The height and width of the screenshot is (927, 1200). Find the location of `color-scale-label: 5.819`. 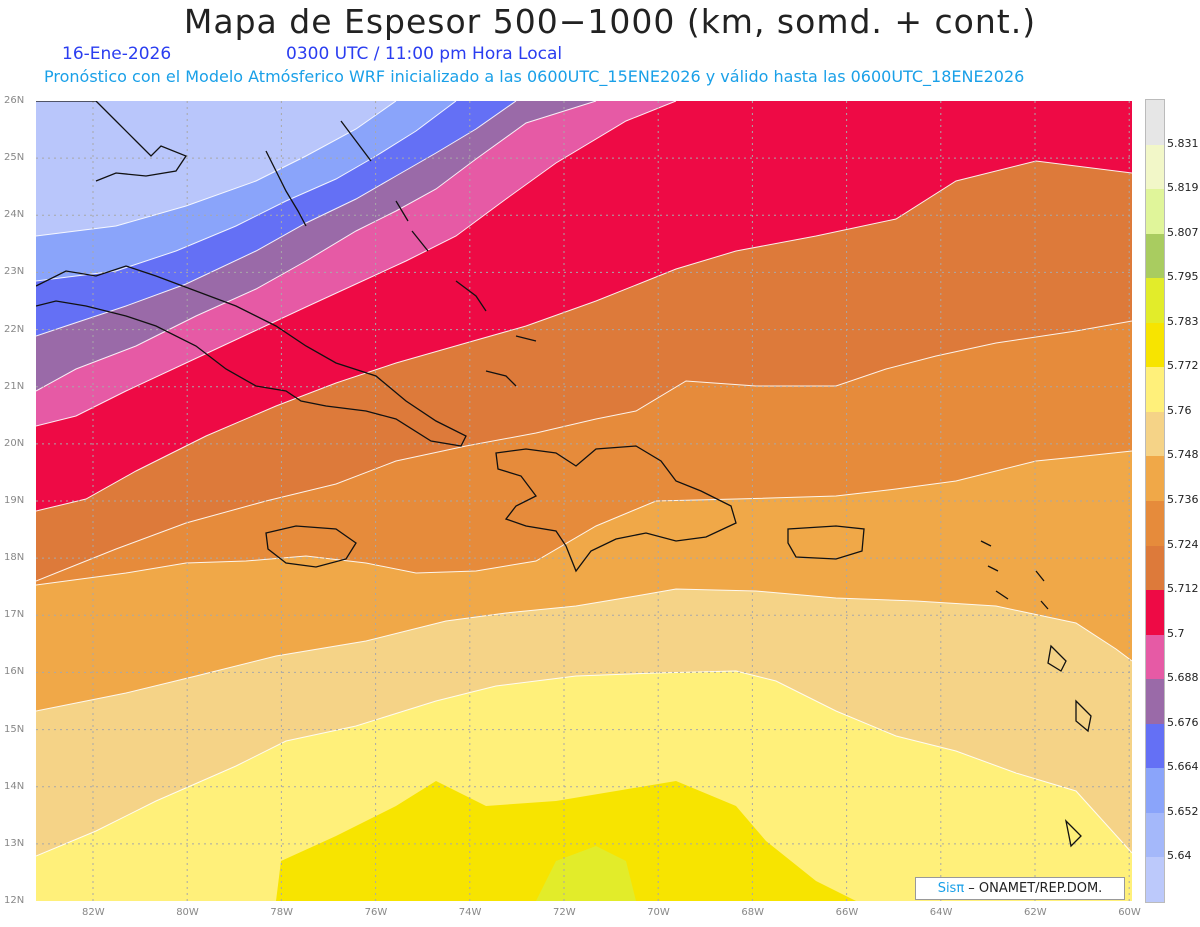

color-scale-label: 5.819 is located at coordinates (1183, 188).